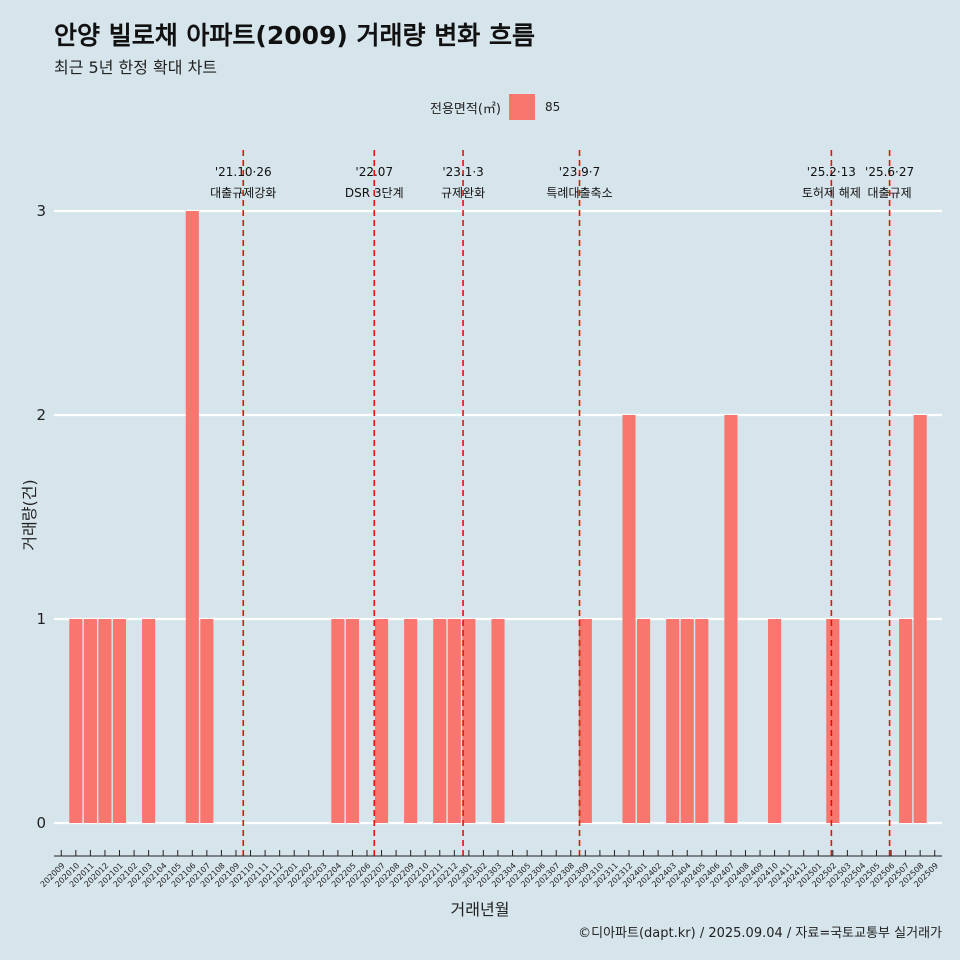 The width and height of the screenshot is (960, 960). Describe the element at coordinates (579, 193) in the screenshot. I see `event-label: 특례대출축소` at that location.